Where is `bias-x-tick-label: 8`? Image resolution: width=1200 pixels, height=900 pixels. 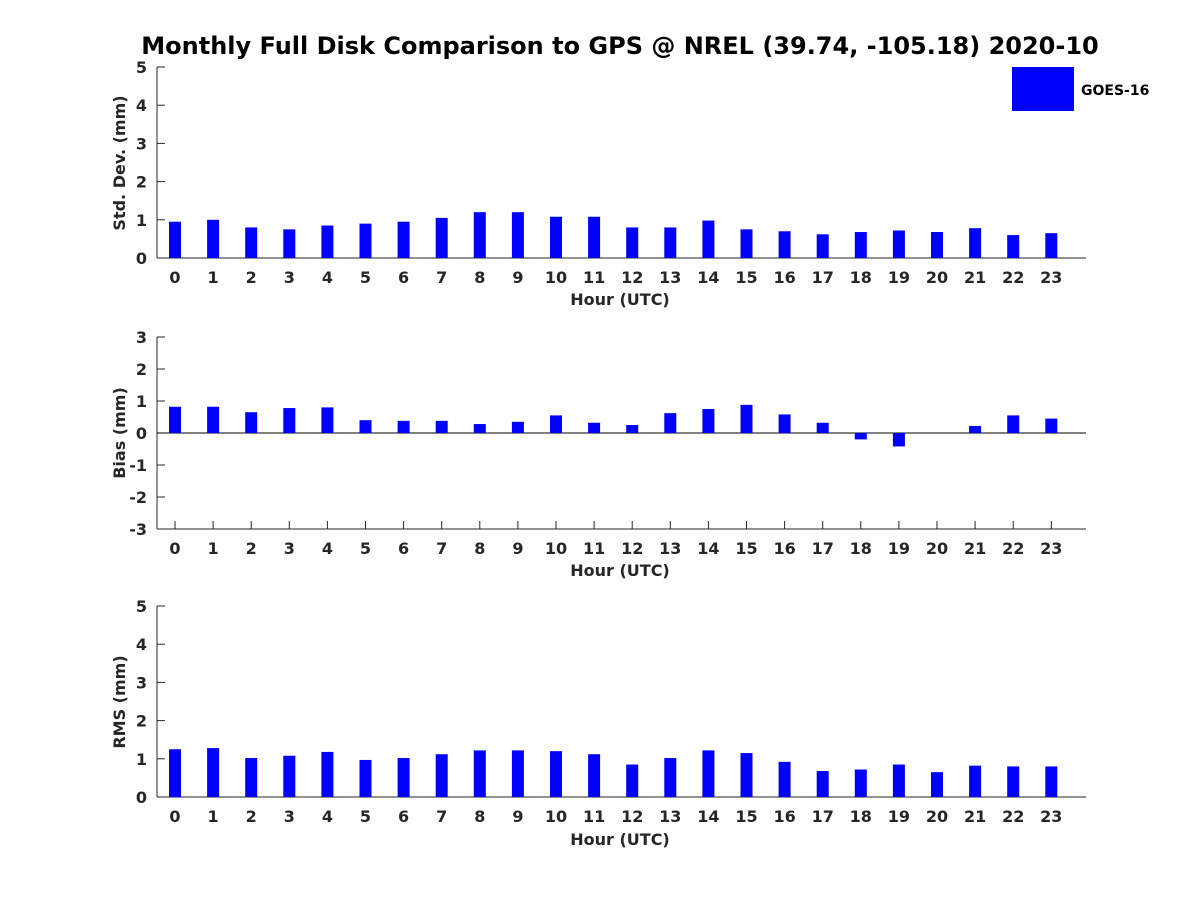 bias-x-tick-label: 8 is located at coordinates (479, 548).